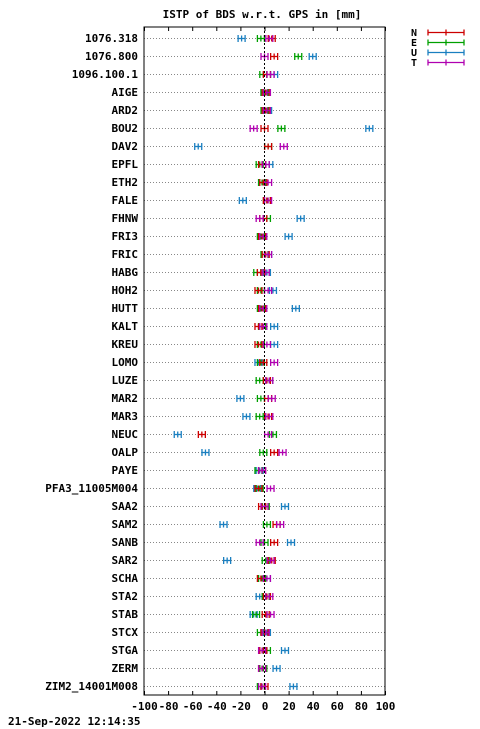  Describe the element at coordinates (125, 362) in the screenshot. I see `station-label: LOMO` at that location.